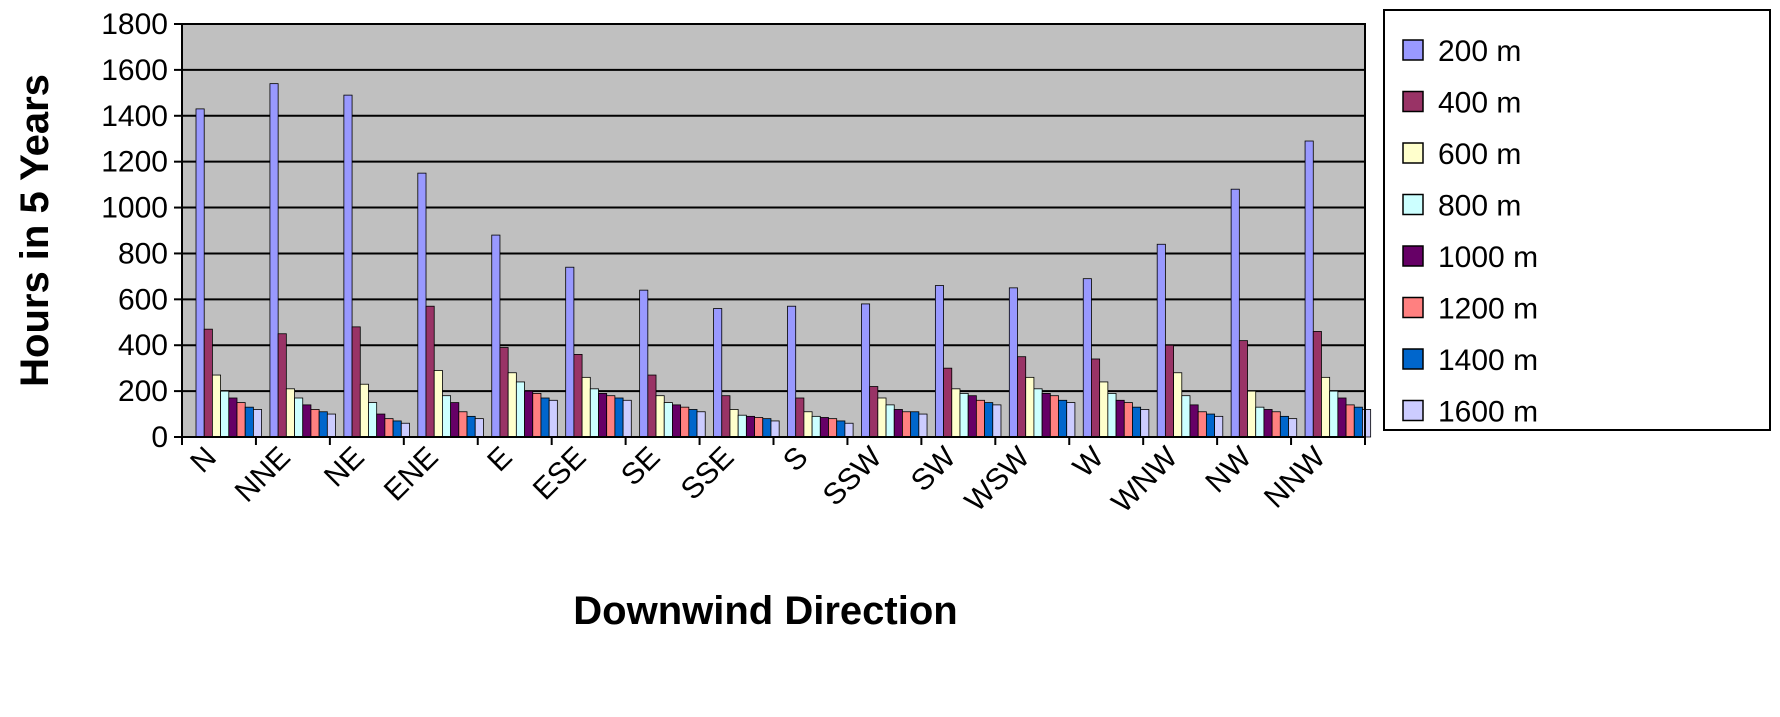 The image size is (1780, 717). What do you see at coordinates (263, 475) in the screenshot?
I see `x-tick-label: NNE` at bounding box center [263, 475].